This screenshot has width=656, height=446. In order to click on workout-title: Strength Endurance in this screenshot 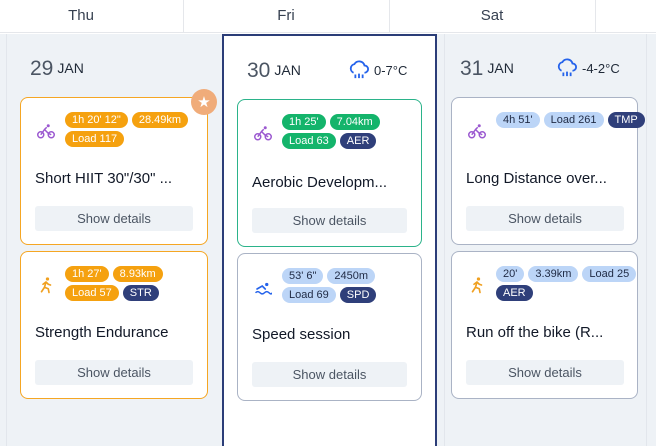, I will do `click(102, 332)`.